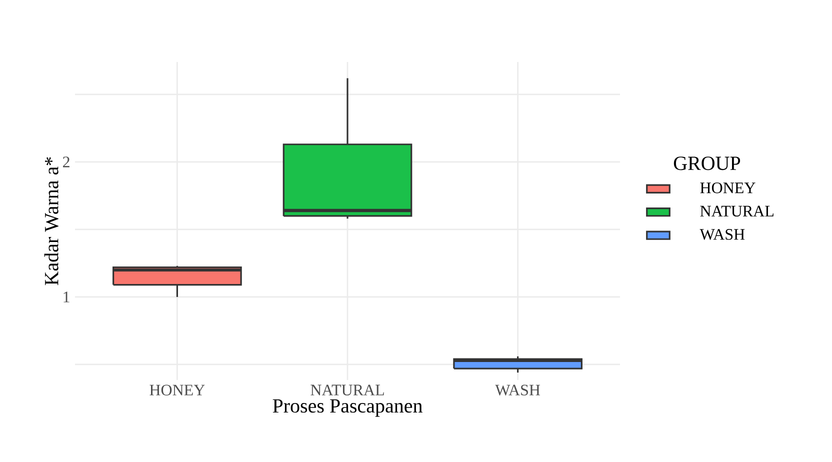  I want to click on y-tick-label: 1, so click(67, 297).